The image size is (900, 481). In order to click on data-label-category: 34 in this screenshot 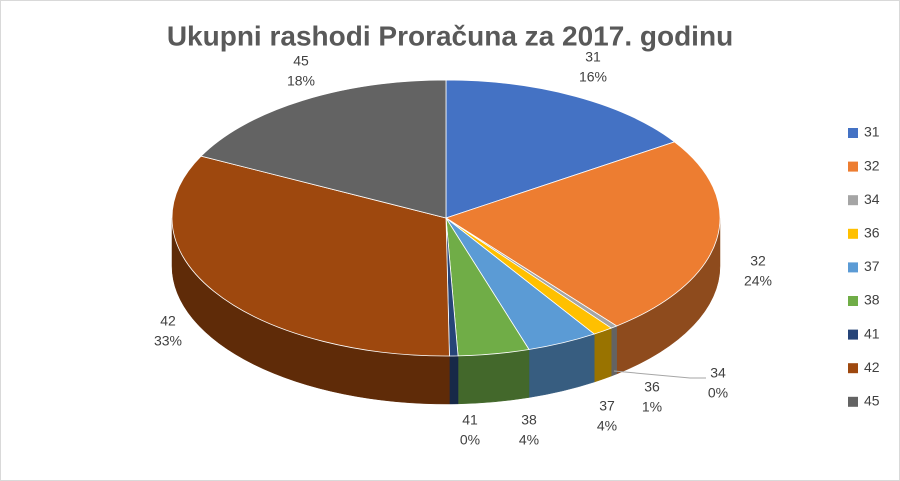, I will do `click(718, 373)`.